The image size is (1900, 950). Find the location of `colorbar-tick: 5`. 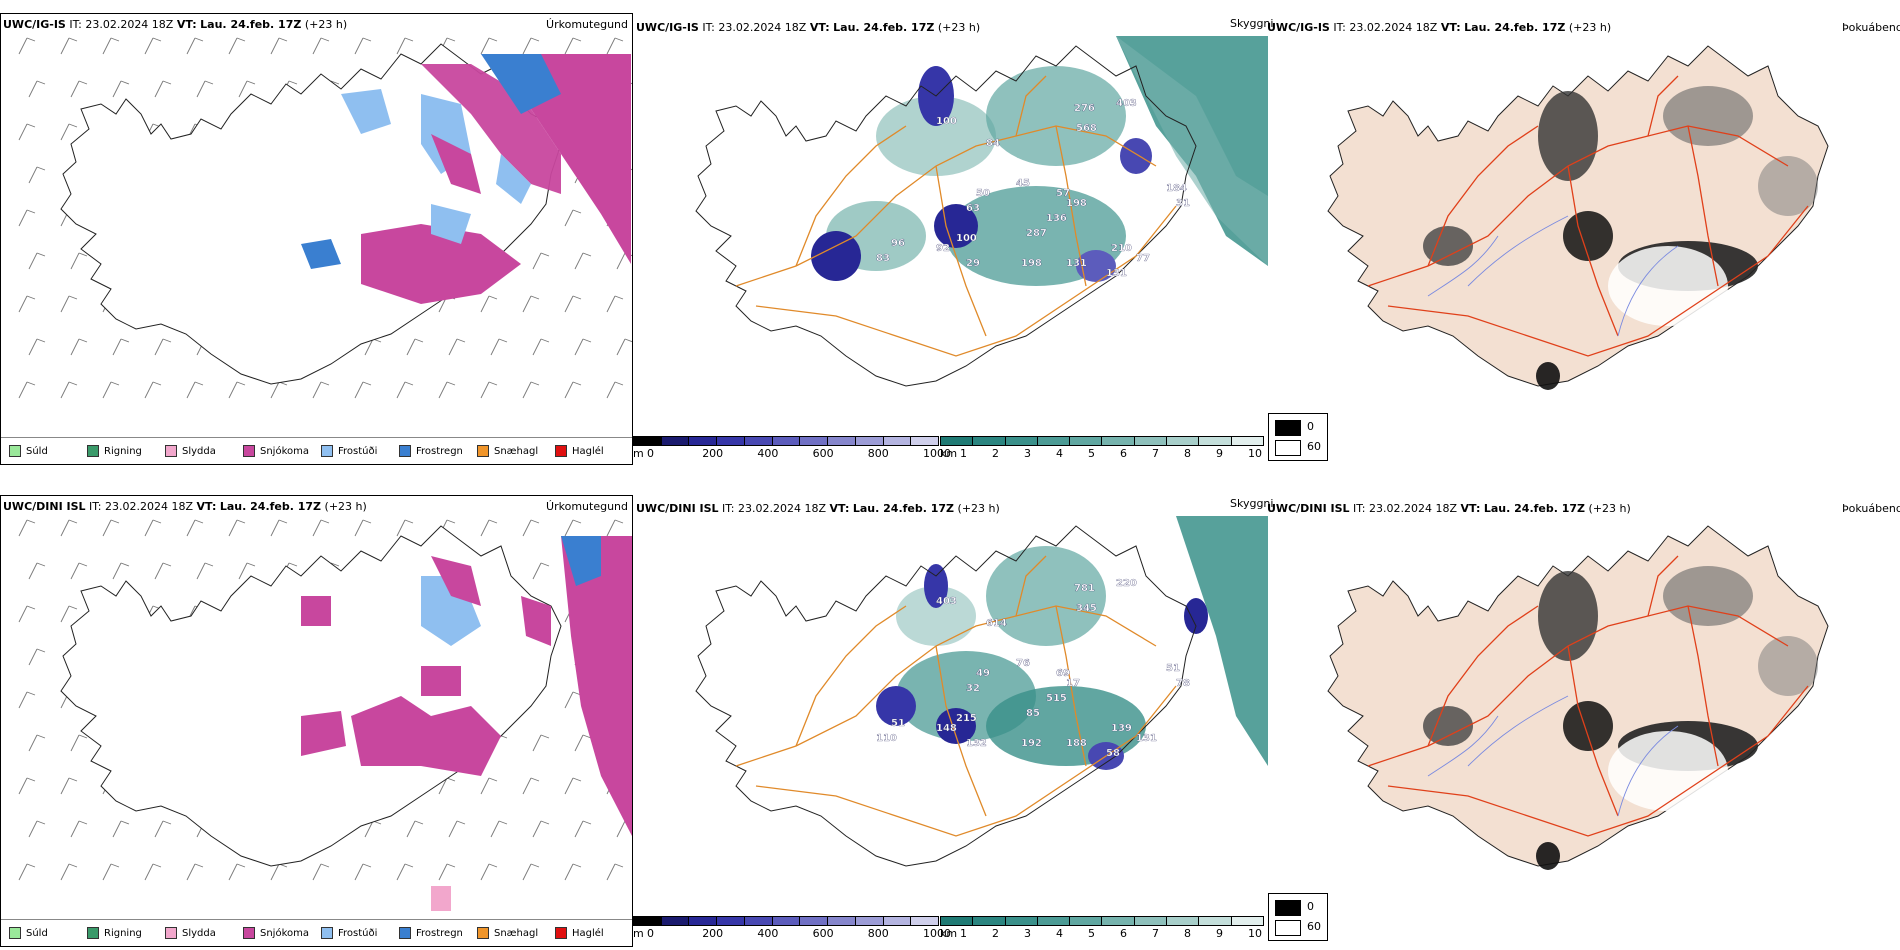

colorbar-tick: 5 is located at coordinates (1091, 933).